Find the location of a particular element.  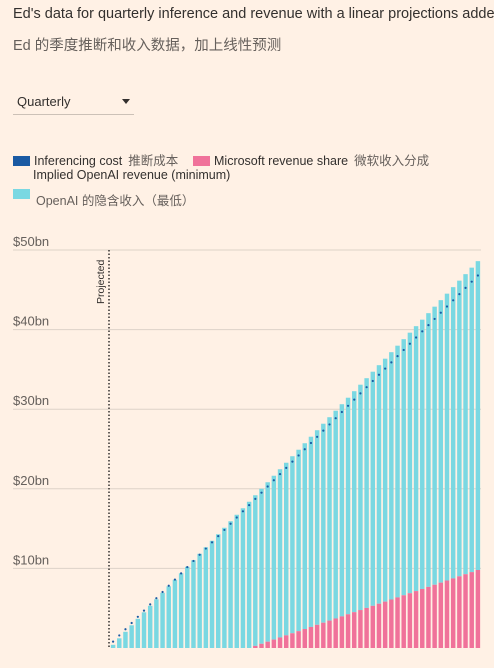

legend-swatch-openai-revenue is located at coordinates (21, 194).